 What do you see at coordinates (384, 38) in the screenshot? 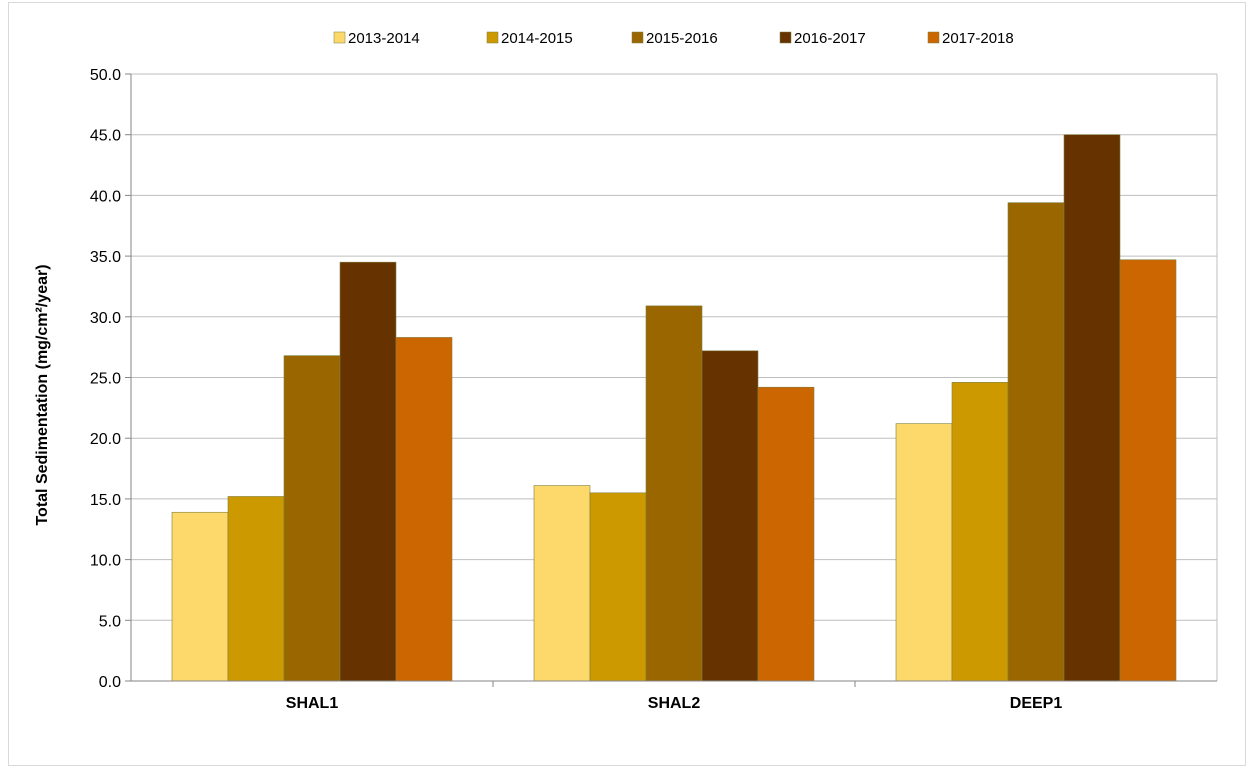
I see `legend-label: 2013-2014` at bounding box center [384, 38].